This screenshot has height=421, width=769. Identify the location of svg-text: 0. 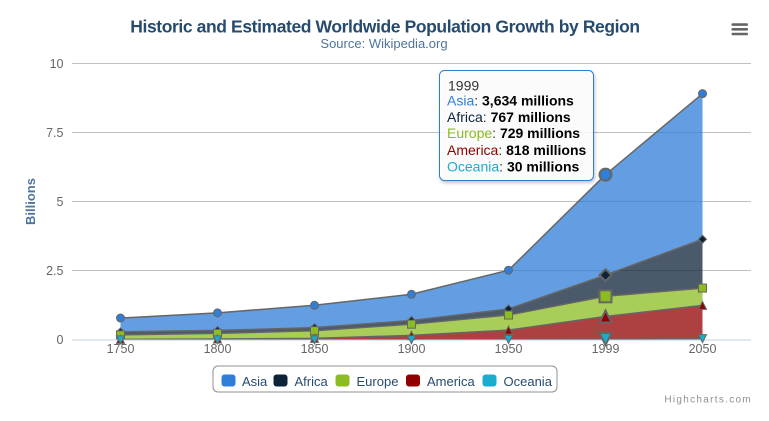
(60, 340).